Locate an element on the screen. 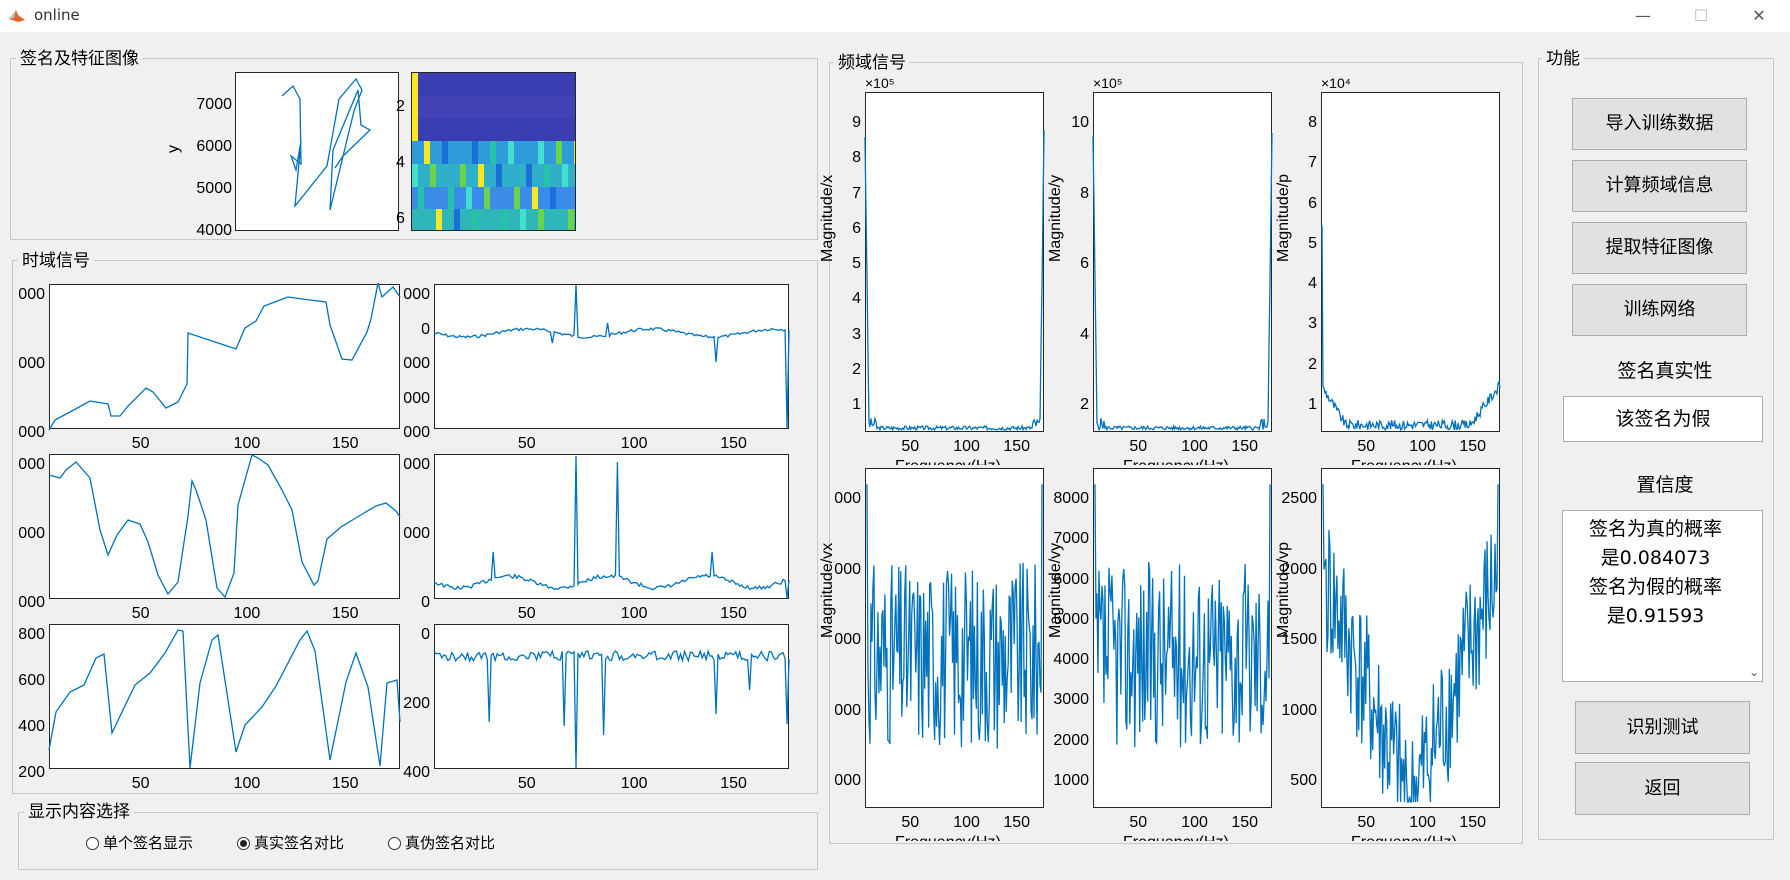 This screenshot has height=880, width=1790. extract-feature-button: 提取特征图像 is located at coordinates (1659, 248).